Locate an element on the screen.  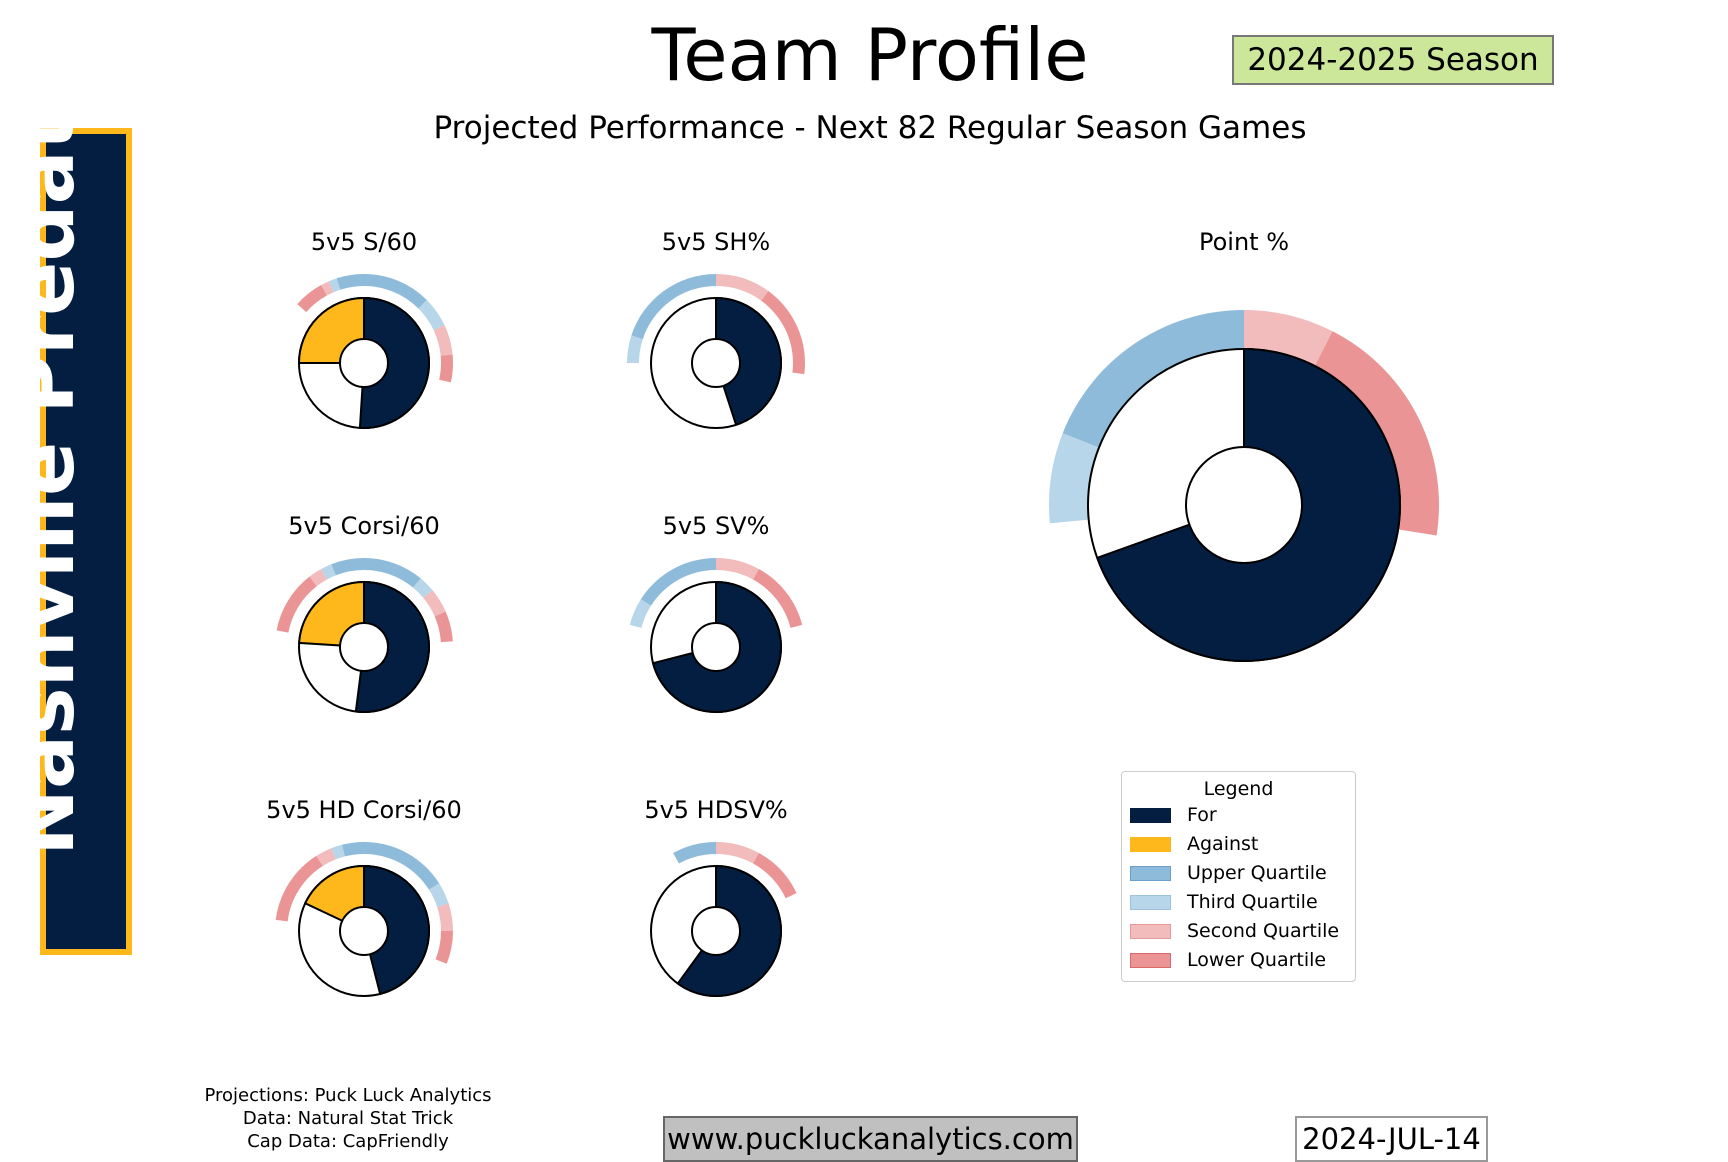
legend-item: Upper Quartile is located at coordinates (1238, 873).